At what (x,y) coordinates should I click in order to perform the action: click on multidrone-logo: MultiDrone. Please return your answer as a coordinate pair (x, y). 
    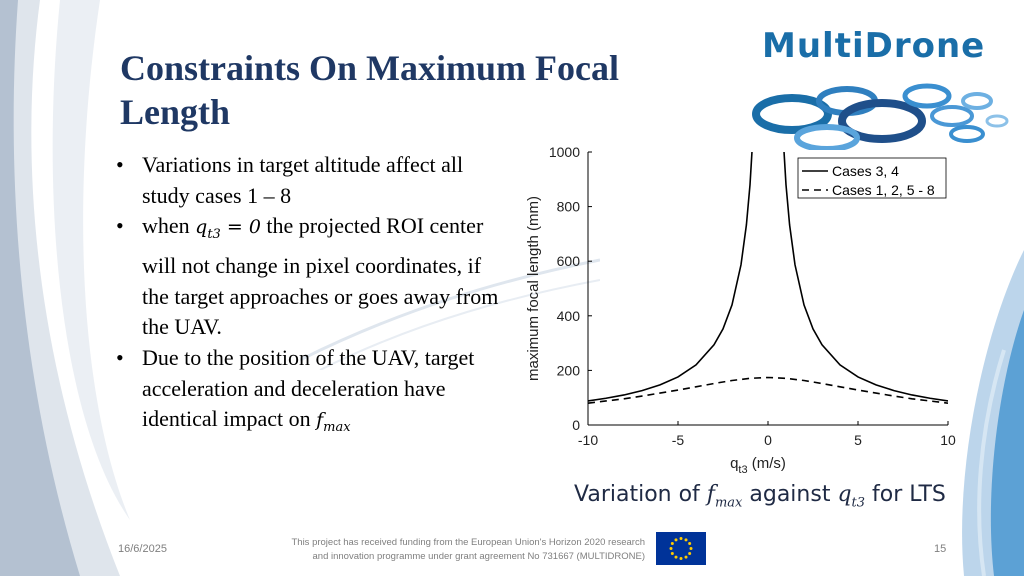
    Looking at the image, I should click on (882, 88).